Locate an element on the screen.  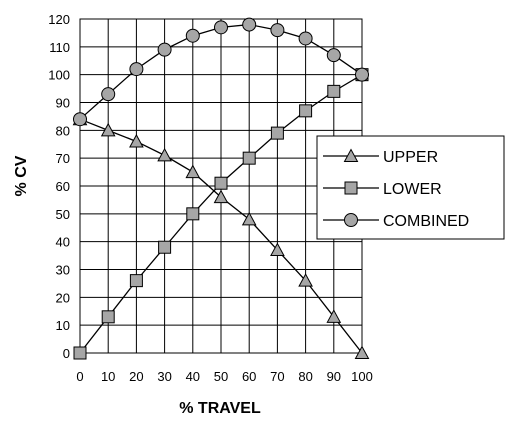
y-tick-label: 0 is located at coordinates (66, 353).